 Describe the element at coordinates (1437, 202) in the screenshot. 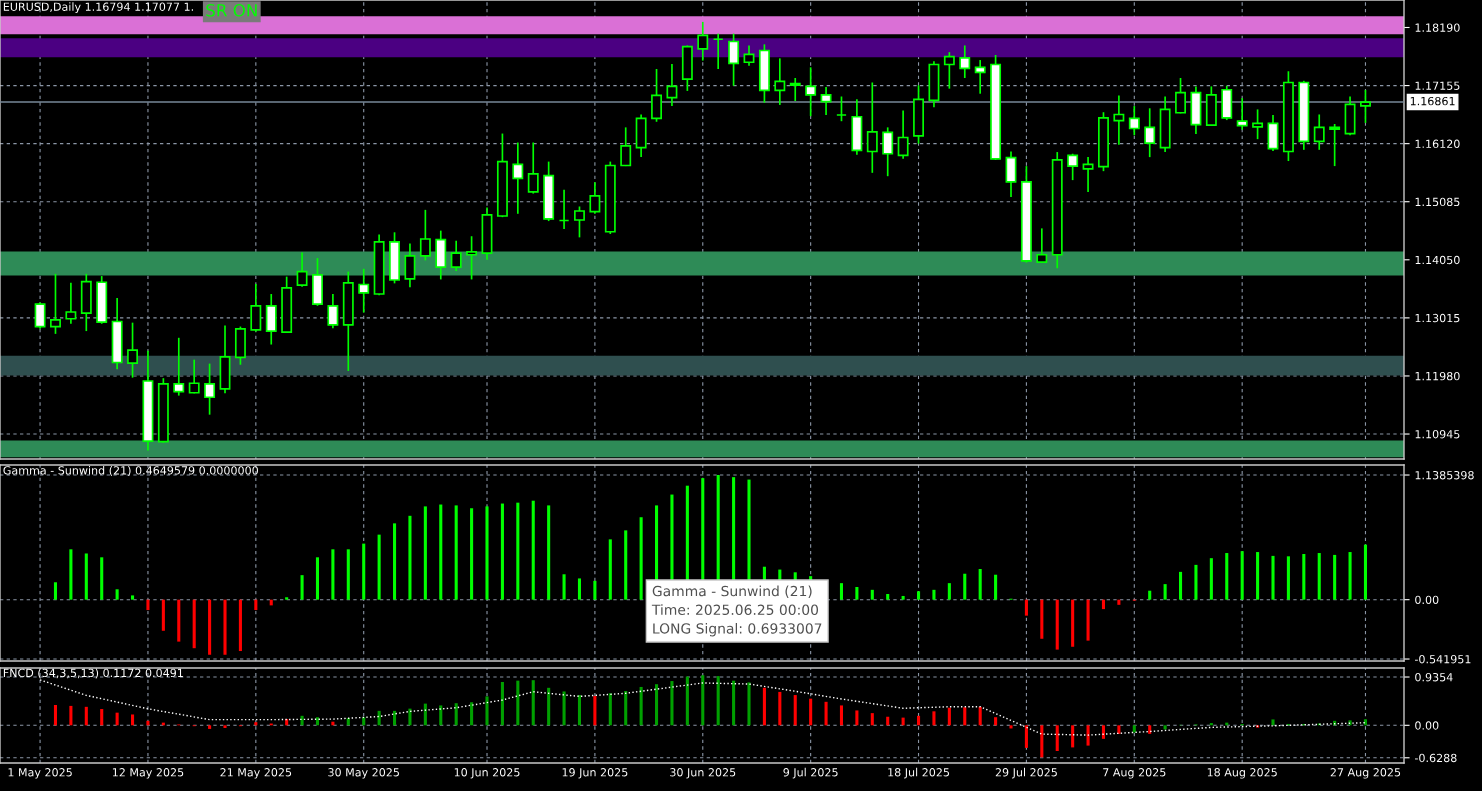

I see `y-tick-label: 1.15085` at that location.